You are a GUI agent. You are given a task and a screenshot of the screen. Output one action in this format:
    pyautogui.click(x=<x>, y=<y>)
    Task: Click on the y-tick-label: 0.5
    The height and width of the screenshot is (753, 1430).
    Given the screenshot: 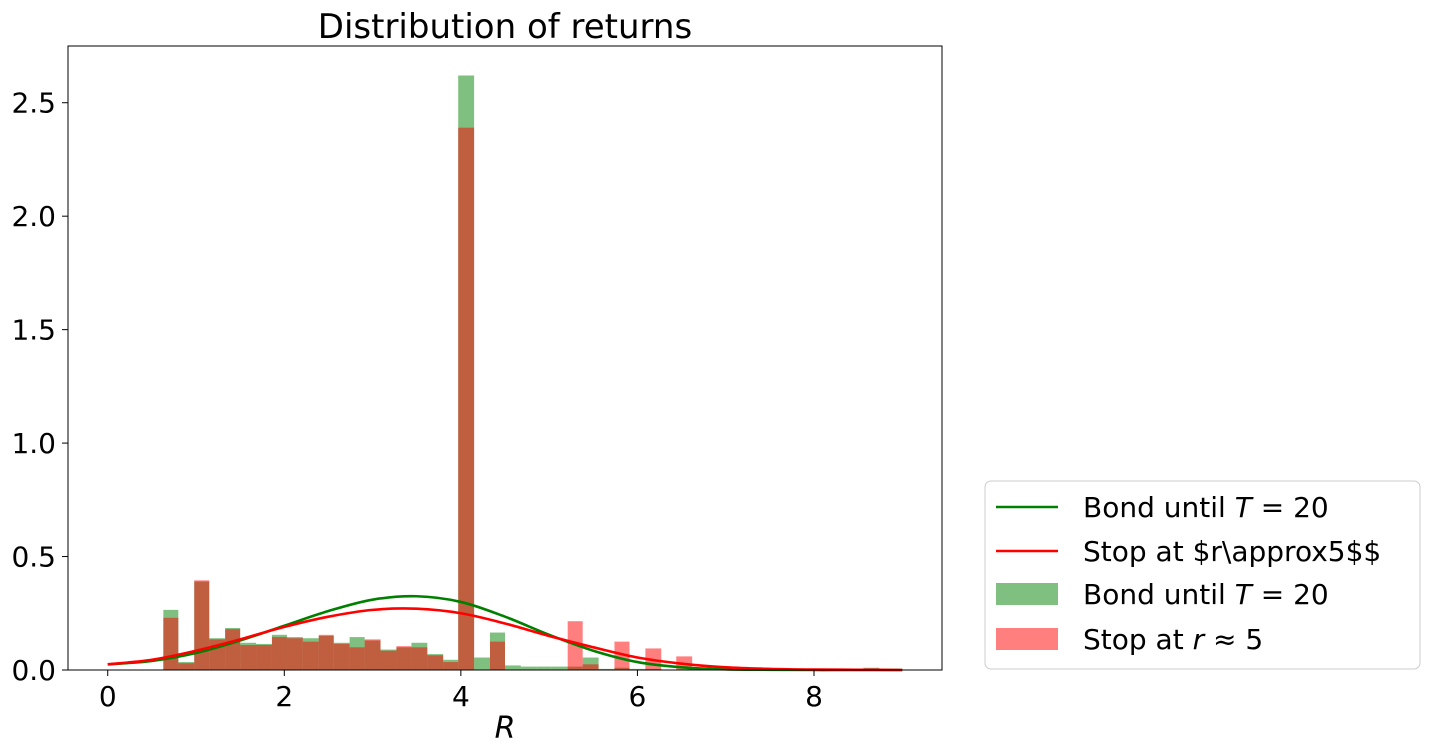 What is the action you would take?
    pyautogui.click(x=33, y=557)
    